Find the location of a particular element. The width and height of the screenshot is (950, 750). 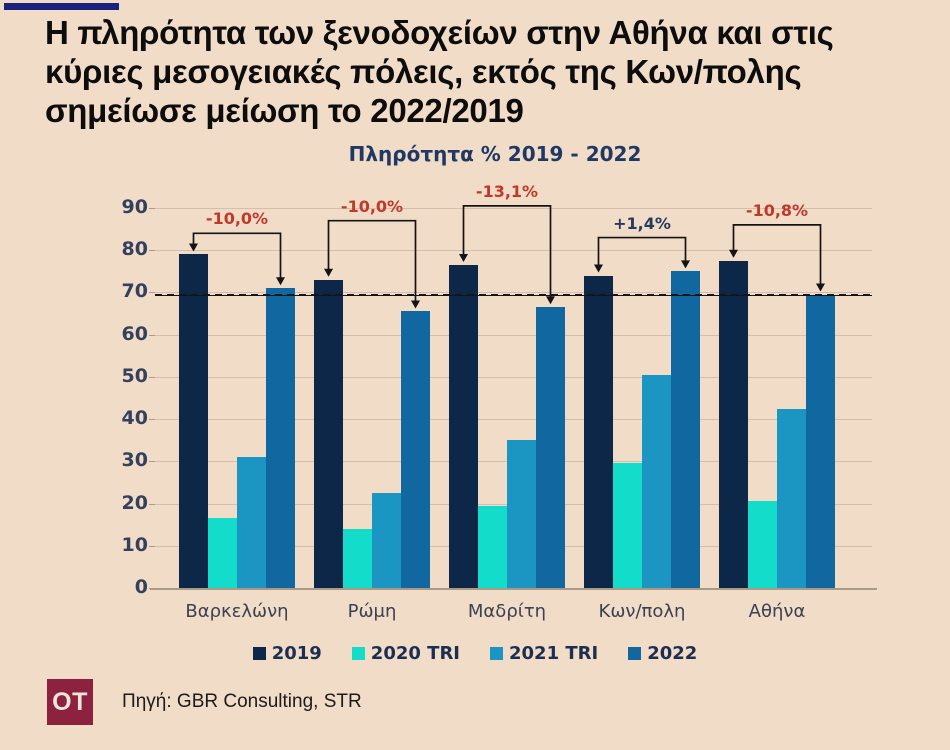

chart-legend: 2019 2020 TRI 2021 TRI 2022 is located at coordinates (475, 653).